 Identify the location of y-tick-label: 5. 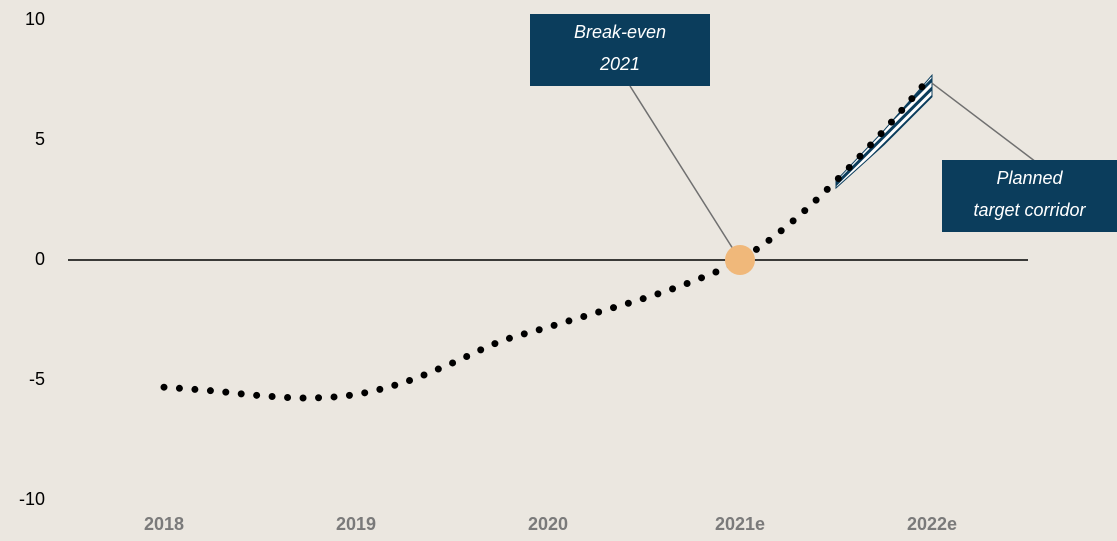
(40, 139).